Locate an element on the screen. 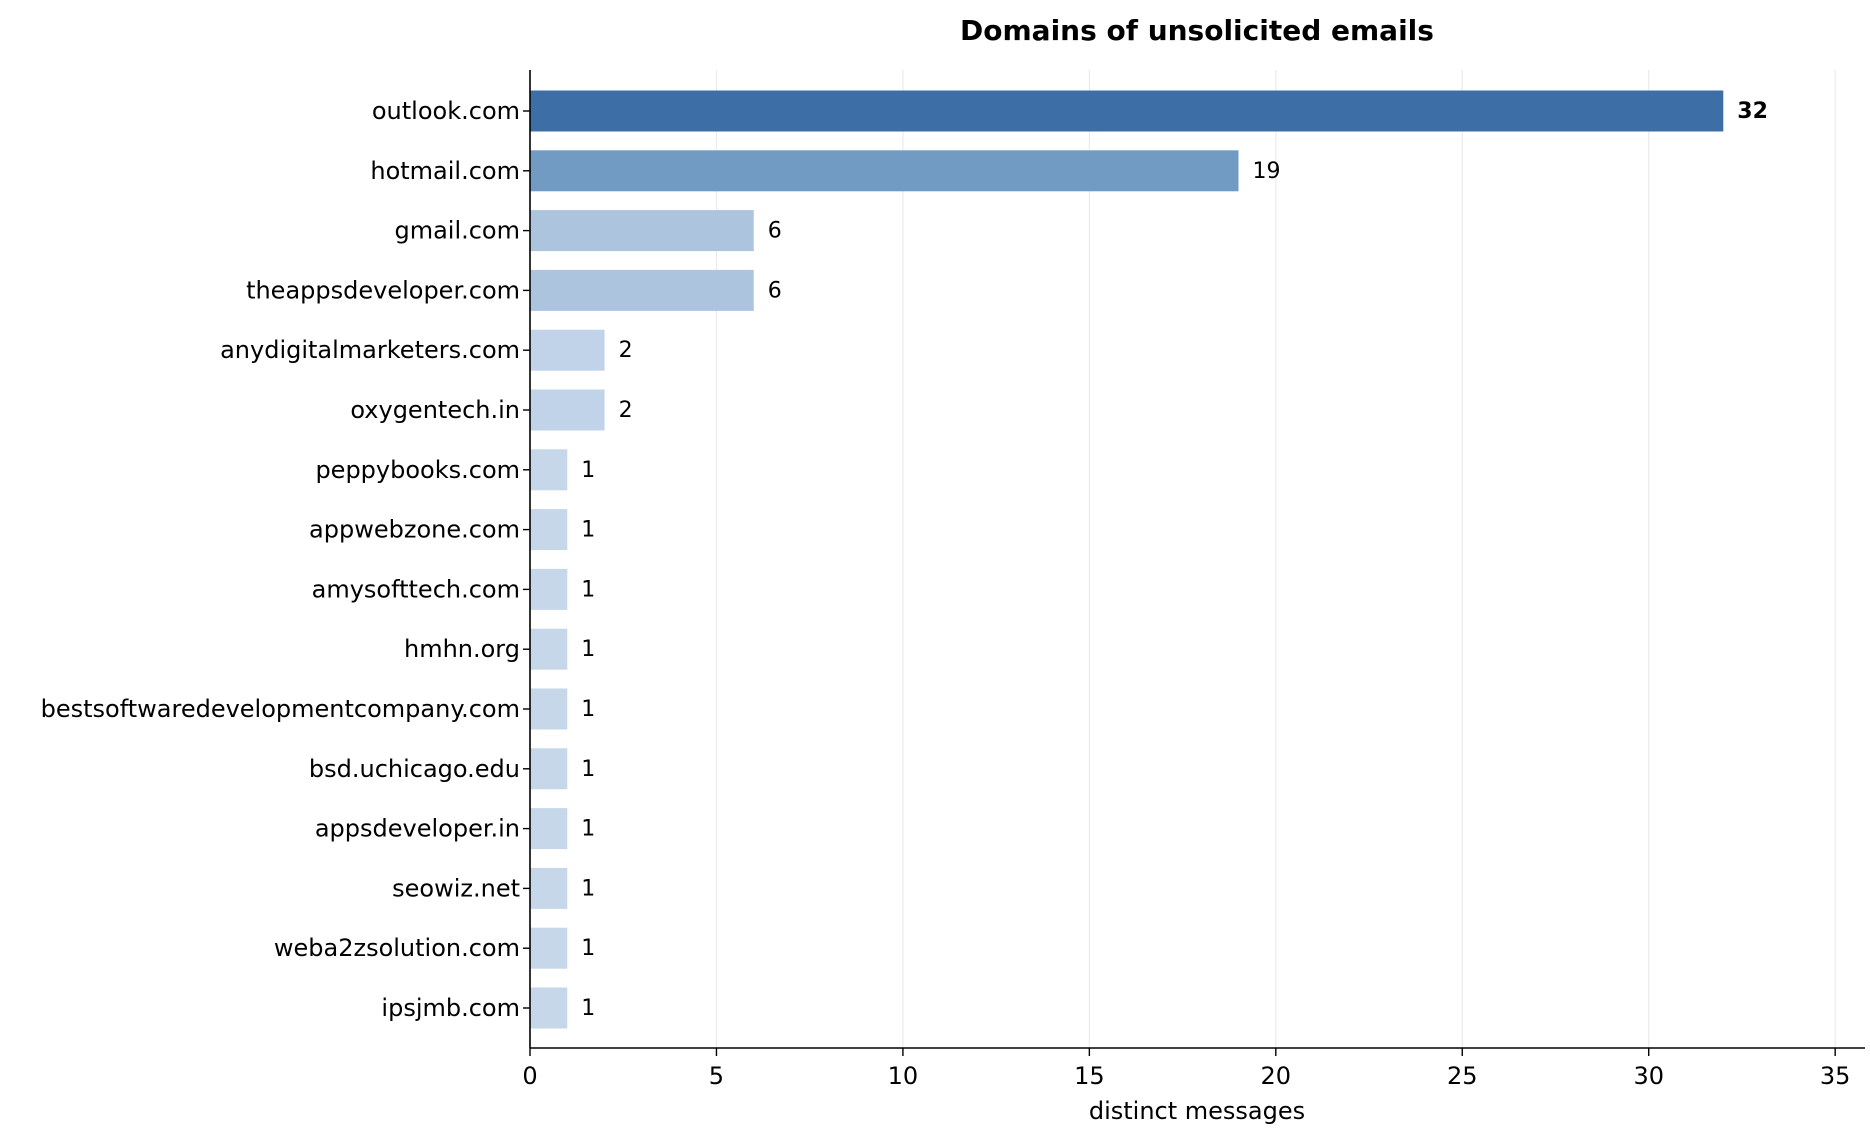  x-tick-label: 35 is located at coordinates (1835, 1076).